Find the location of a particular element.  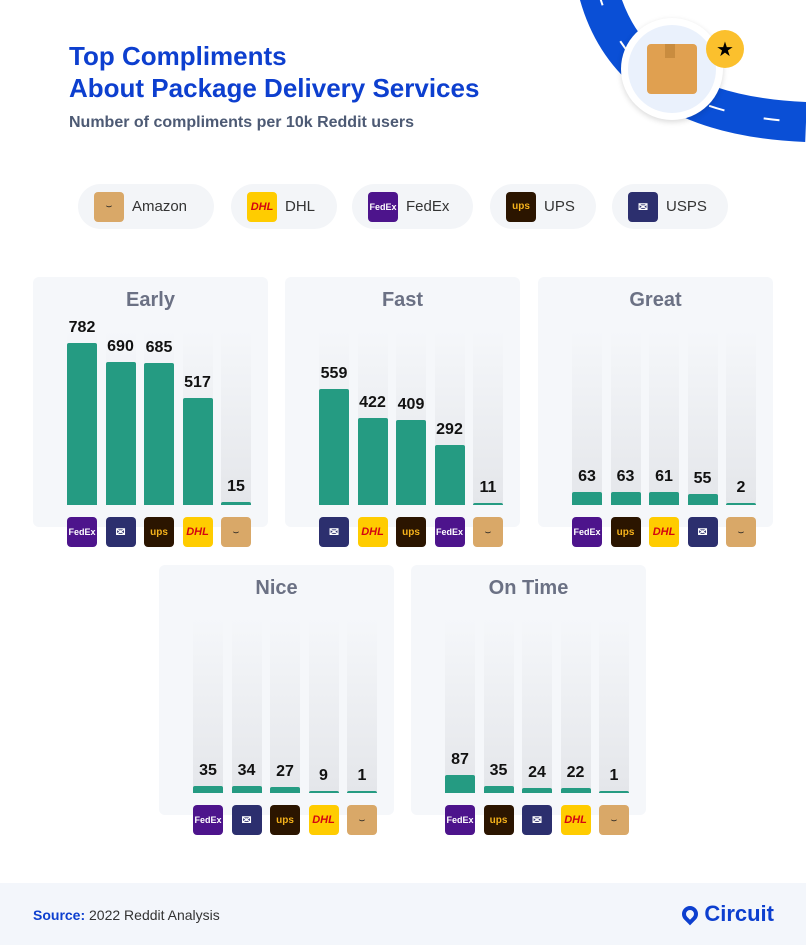

circuit-logo: Circuit is located at coordinates (726, 914).